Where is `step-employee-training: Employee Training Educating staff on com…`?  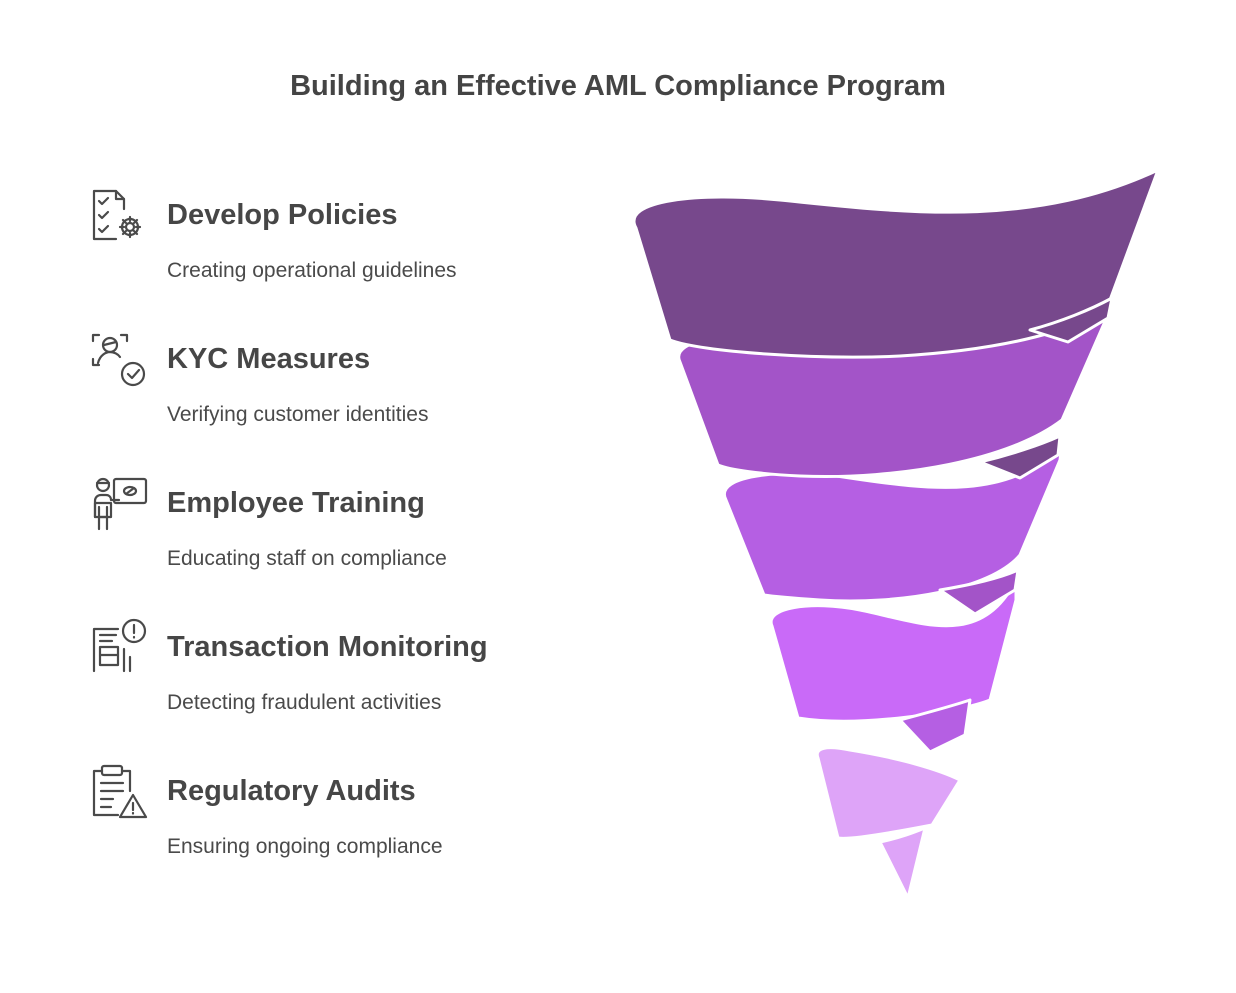
step-employee-training: Employee Training Educating staff on com… is located at coordinates (338, 545).